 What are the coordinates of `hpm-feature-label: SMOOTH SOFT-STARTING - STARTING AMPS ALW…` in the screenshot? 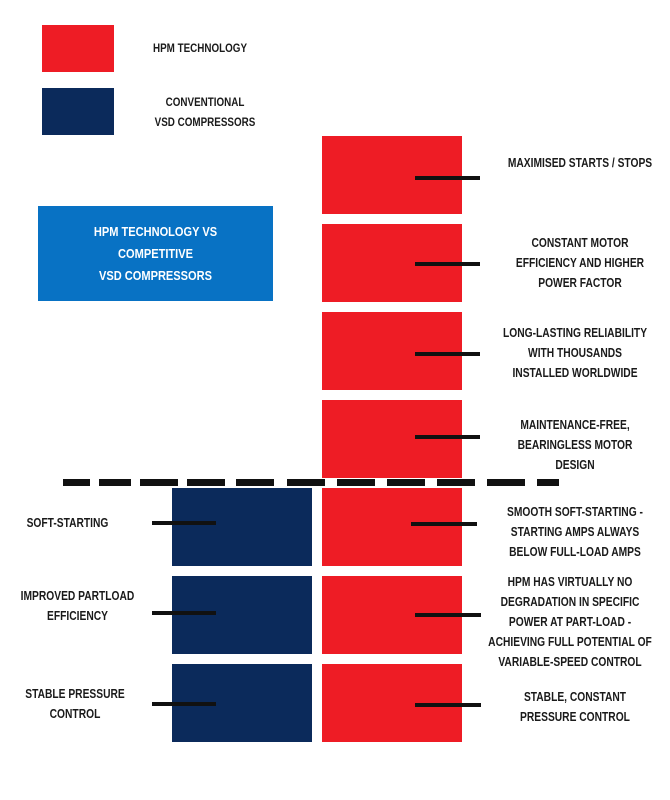 It's located at (575, 532).